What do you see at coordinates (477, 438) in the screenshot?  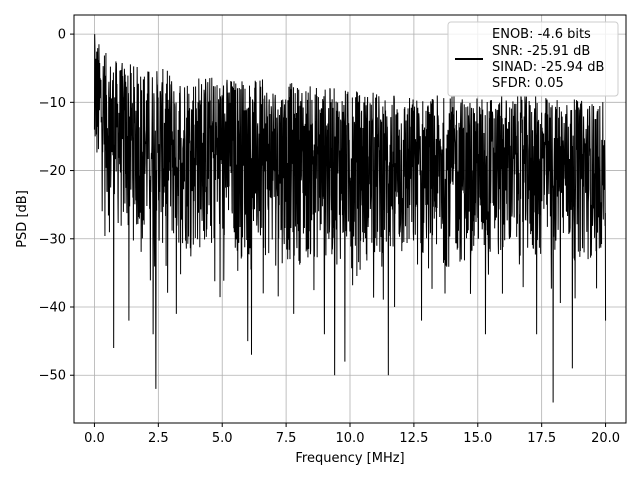 I see `x-tick-label: 15.0` at bounding box center [477, 438].